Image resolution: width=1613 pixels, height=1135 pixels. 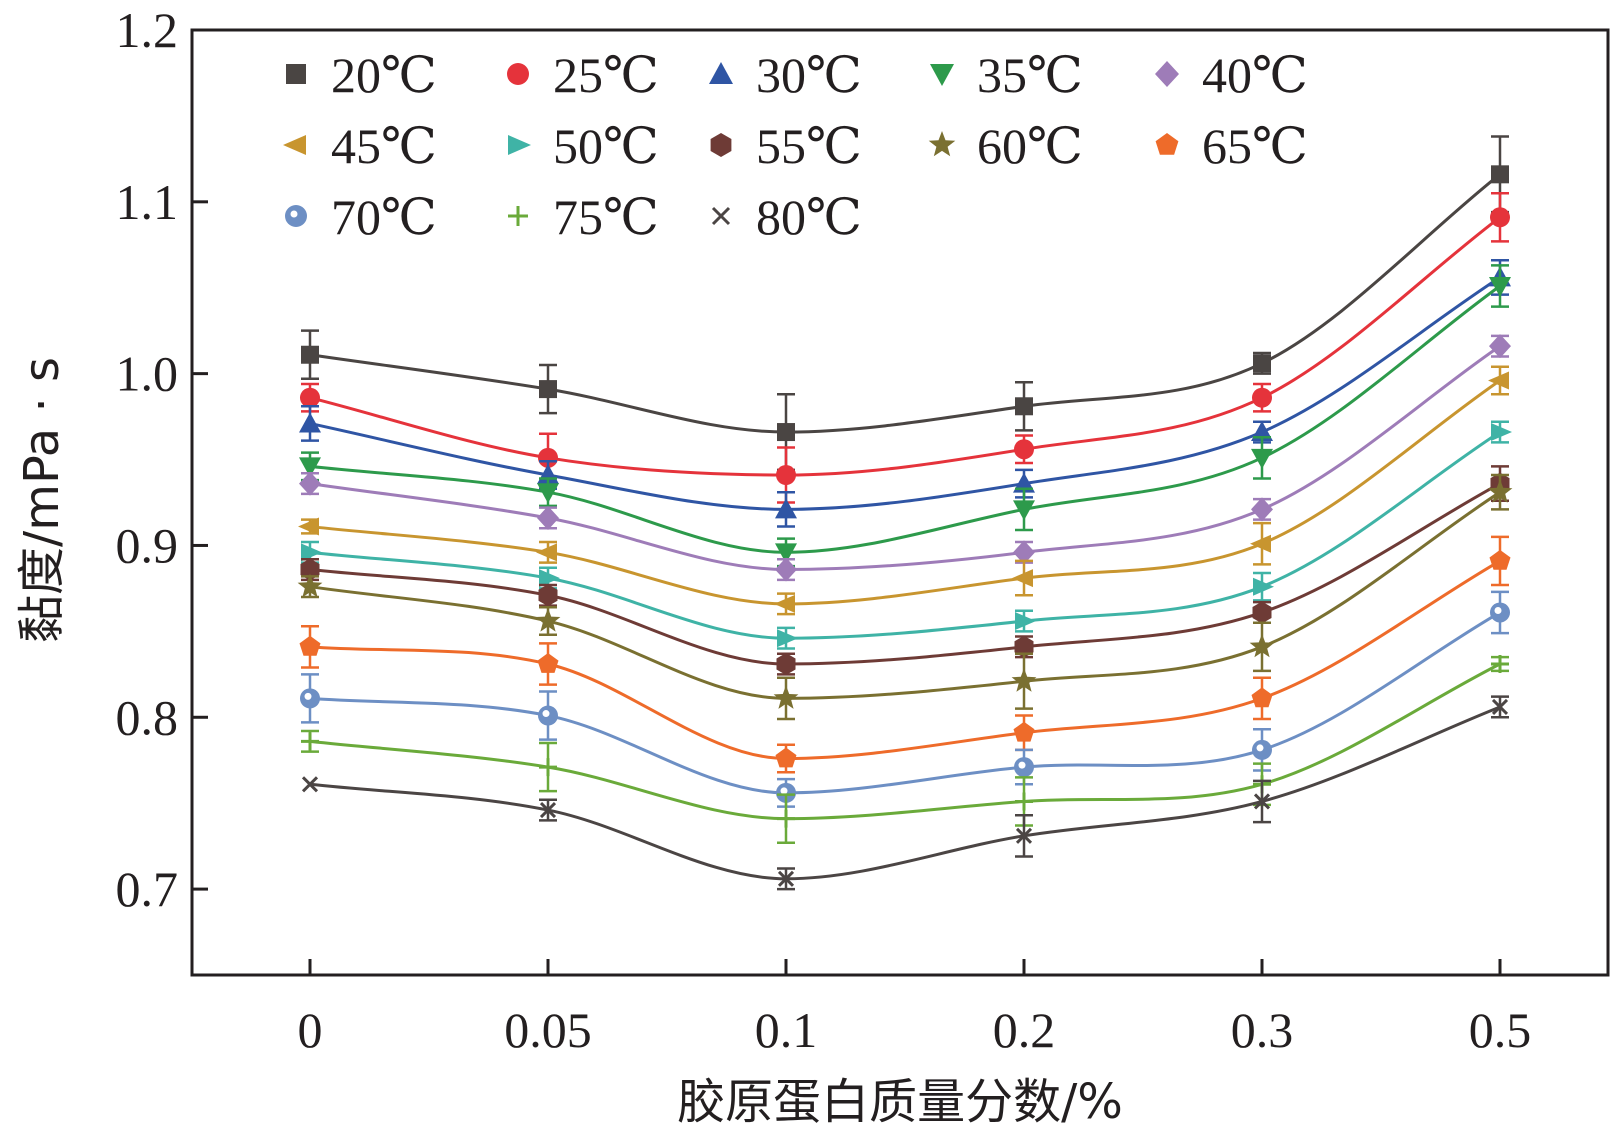 What do you see at coordinates (548, 1030) in the screenshot?
I see `x-tick-label: 0.05` at bounding box center [548, 1030].